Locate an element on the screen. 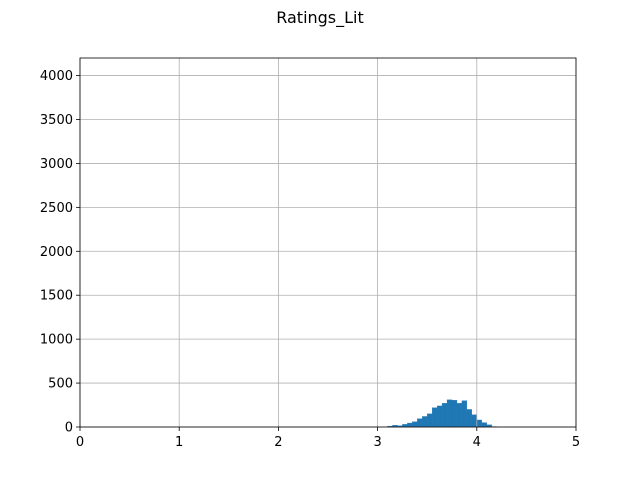 The width and height of the screenshot is (640, 480). chart-title: Ratings_Lit is located at coordinates (320, 17).